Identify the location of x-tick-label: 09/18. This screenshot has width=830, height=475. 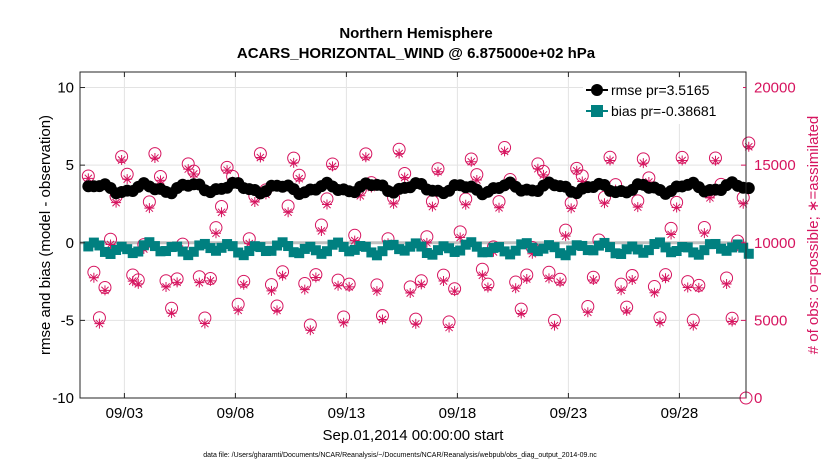
(458, 413).